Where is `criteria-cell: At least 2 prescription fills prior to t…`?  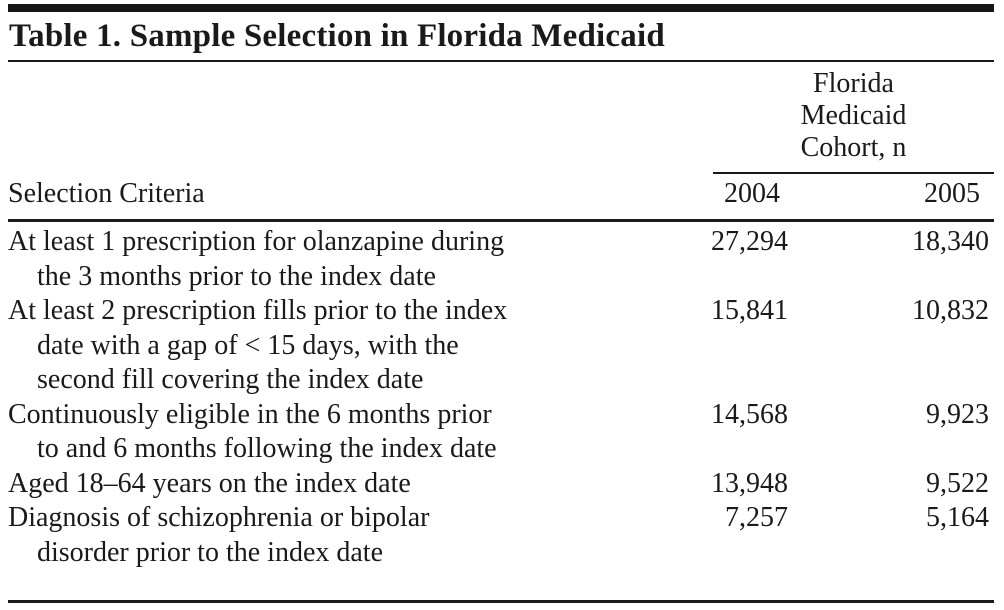
criteria-cell: At least 2 prescription fills prior to t… is located at coordinates (356, 346).